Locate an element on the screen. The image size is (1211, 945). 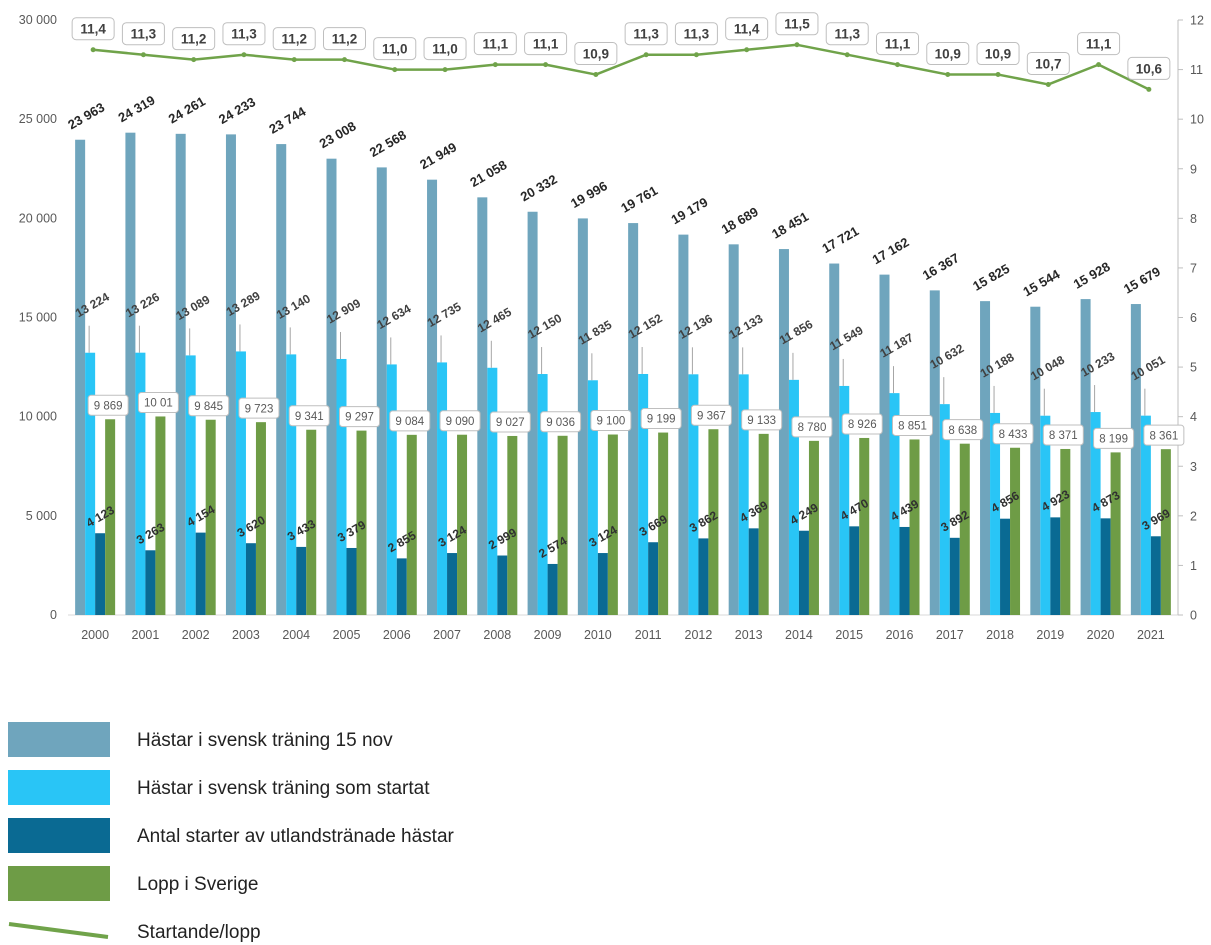
starts-per-race-label-box-2020 is located at coordinates (1099, 44).